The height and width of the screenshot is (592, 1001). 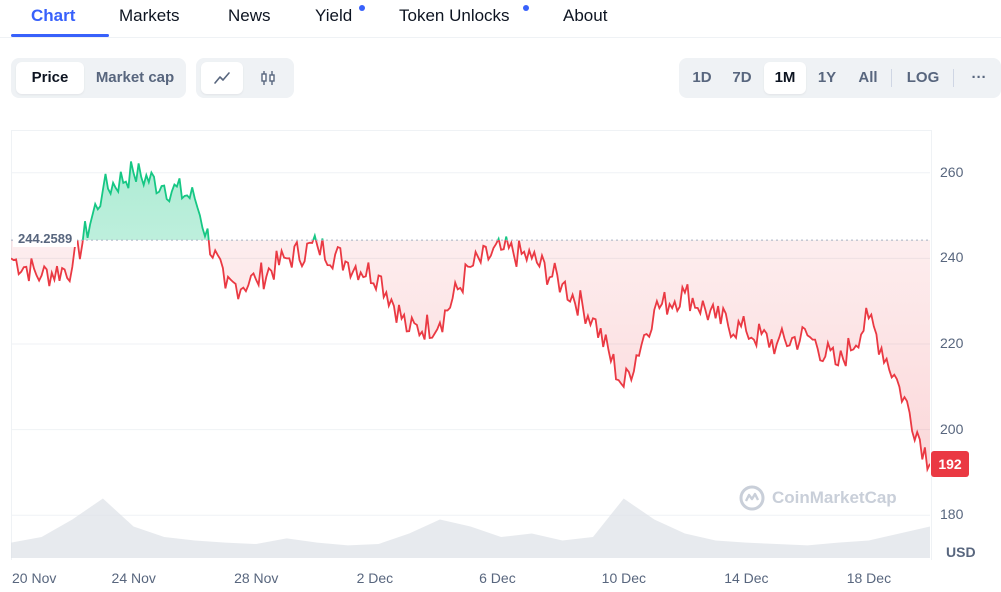 I want to click on y-tick-label: 240, so click(x=952, y=257).